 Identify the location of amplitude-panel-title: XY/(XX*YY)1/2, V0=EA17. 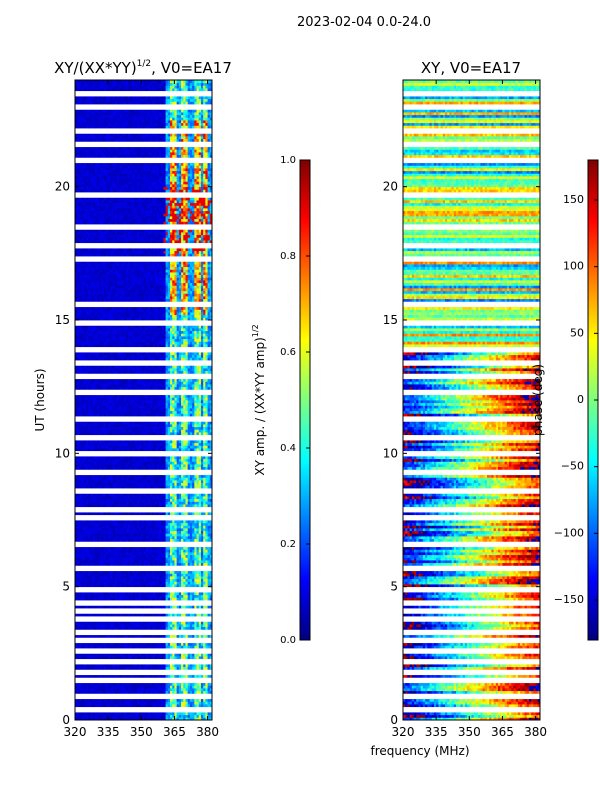
(143, 68).